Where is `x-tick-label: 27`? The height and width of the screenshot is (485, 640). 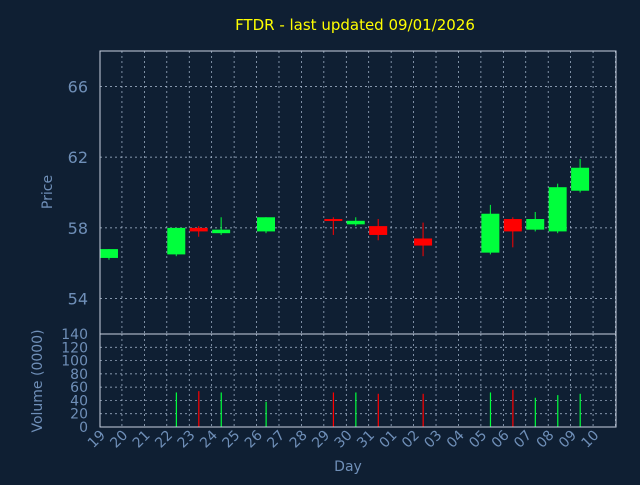
x-tick-label: 27 is located at coordinates (276, 440).